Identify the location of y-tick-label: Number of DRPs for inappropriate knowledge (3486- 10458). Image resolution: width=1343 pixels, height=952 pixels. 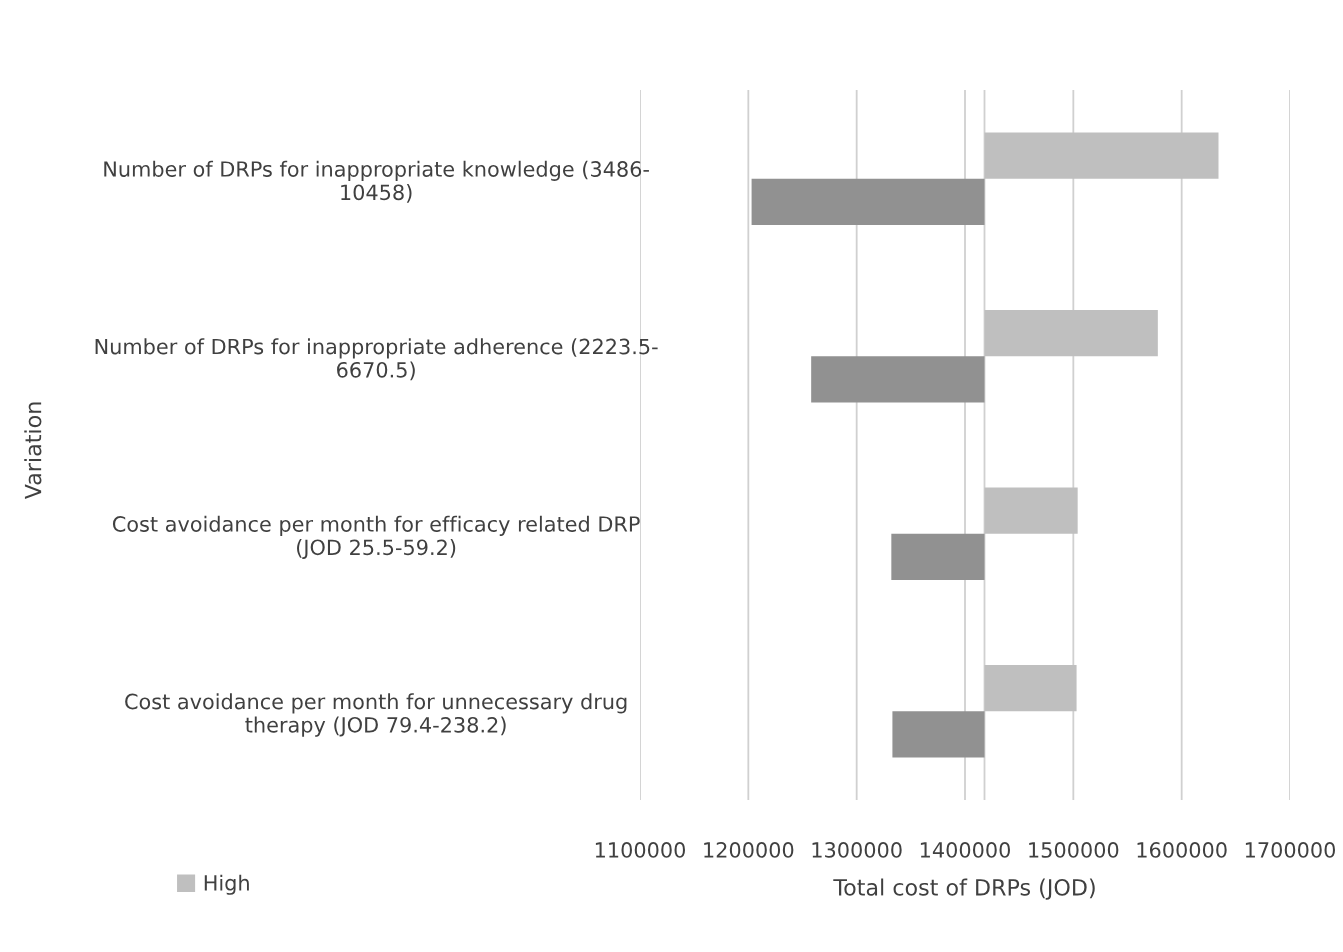
(376, 181).